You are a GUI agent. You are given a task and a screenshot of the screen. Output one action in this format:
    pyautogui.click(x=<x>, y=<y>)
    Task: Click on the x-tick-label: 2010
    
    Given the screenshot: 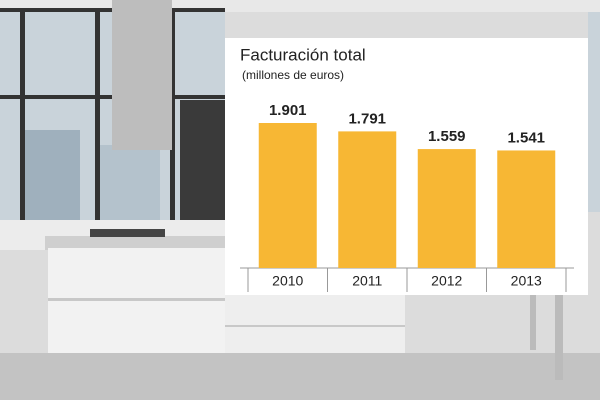 What is the action you would take?
    pyautogui.click(x=287, y=281)
    